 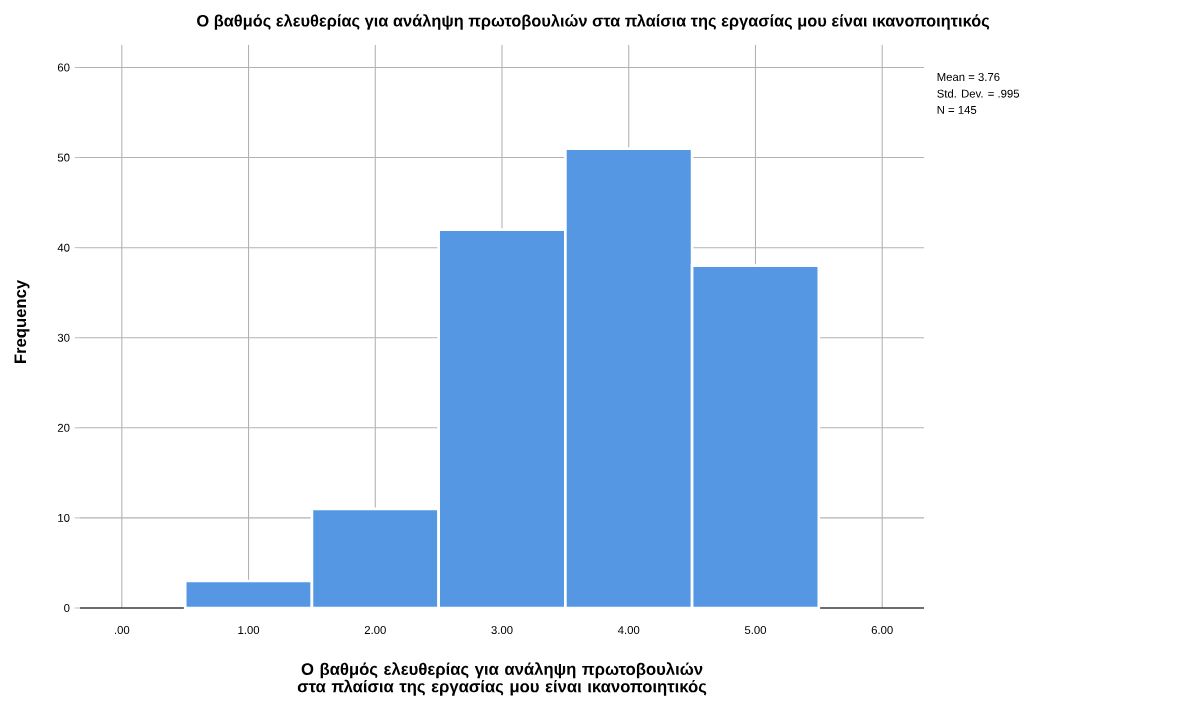 What do you see at coordinates (22, 321) in the screenshot?
I see `y-axis-title: Frequency` at bounding box center [22, 321].